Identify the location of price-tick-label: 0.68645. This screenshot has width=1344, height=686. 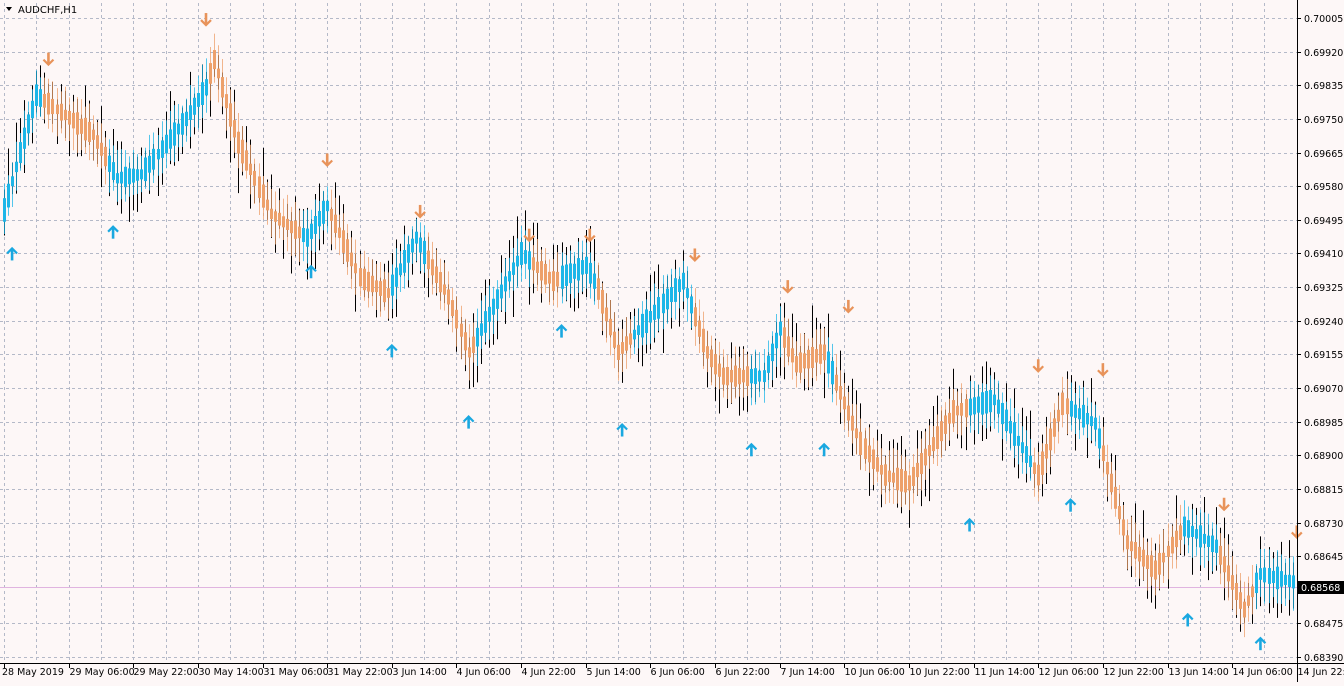
(1323, 557).